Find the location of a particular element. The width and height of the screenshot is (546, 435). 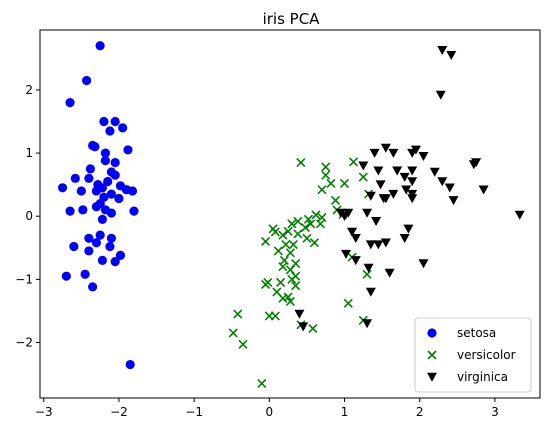

legend-box is located at coordinates (473, 355).